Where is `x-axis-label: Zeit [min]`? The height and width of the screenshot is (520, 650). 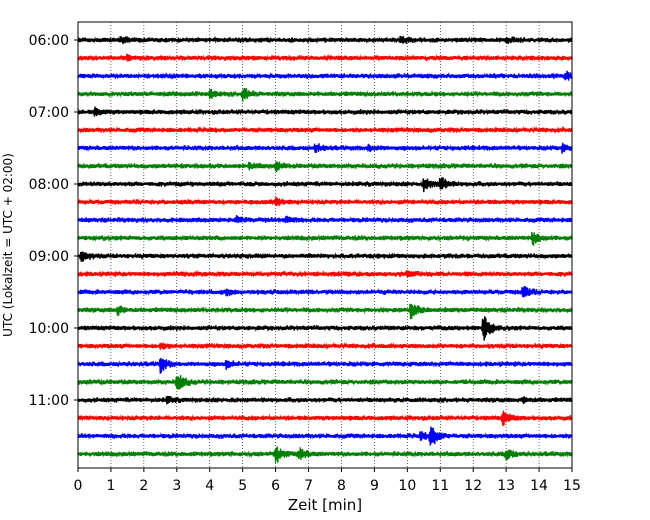
x-axis-label: Zeit [min] is located at coordinates (325, 505).